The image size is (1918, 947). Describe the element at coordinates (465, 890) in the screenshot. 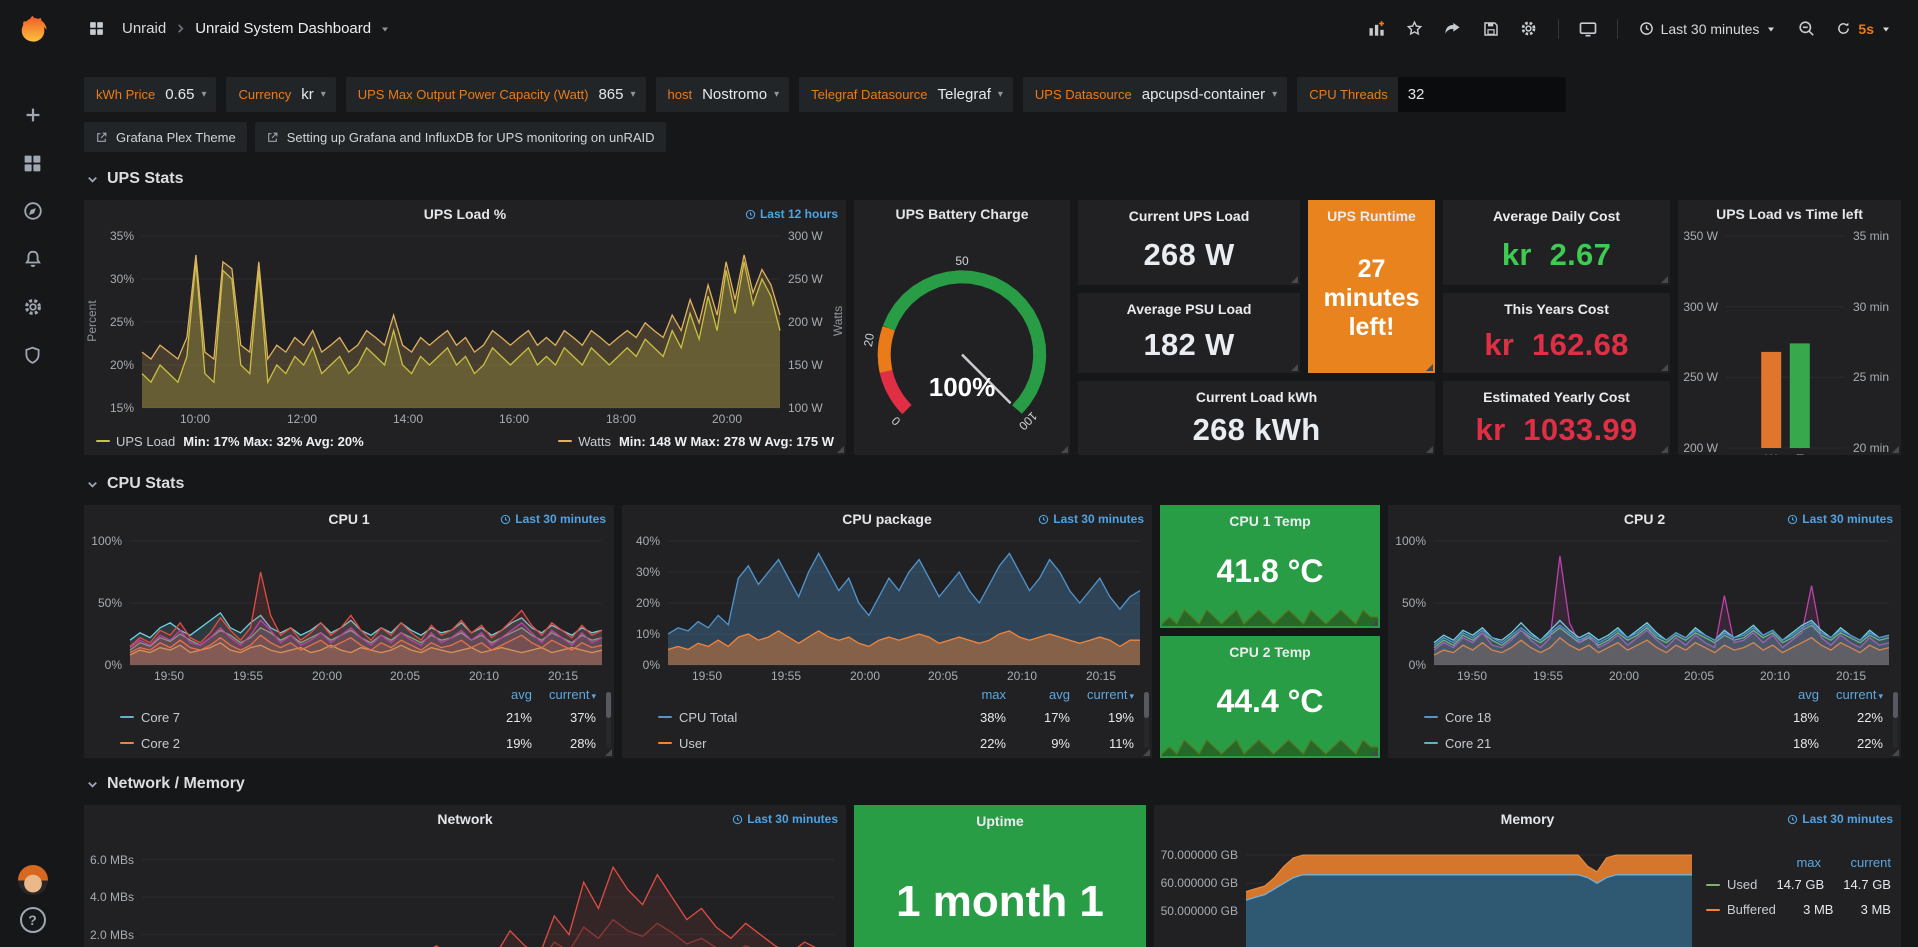

I see `network-chart: 6.0 MBs 4.0 MBs 2.0 MBs` at that location.